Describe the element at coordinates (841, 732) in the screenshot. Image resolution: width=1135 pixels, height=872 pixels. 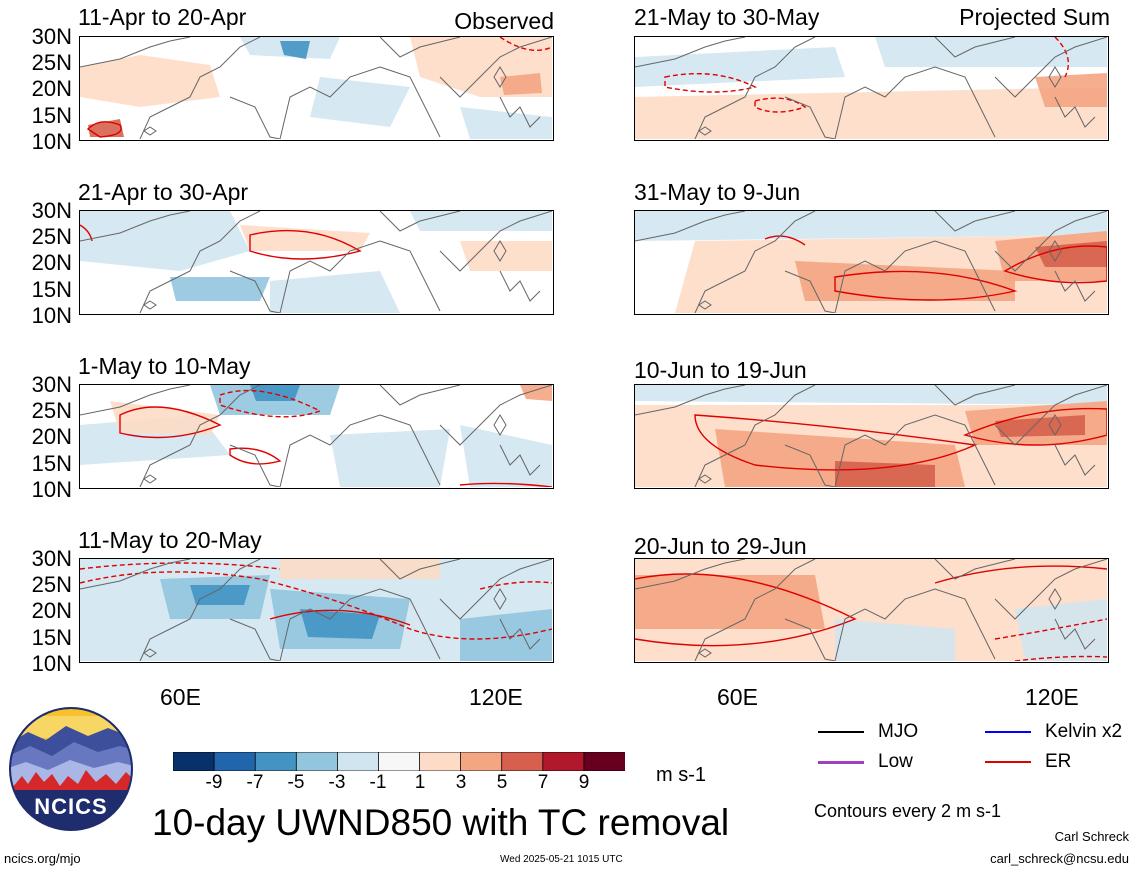
I see `legend-mjo-line` at that location.